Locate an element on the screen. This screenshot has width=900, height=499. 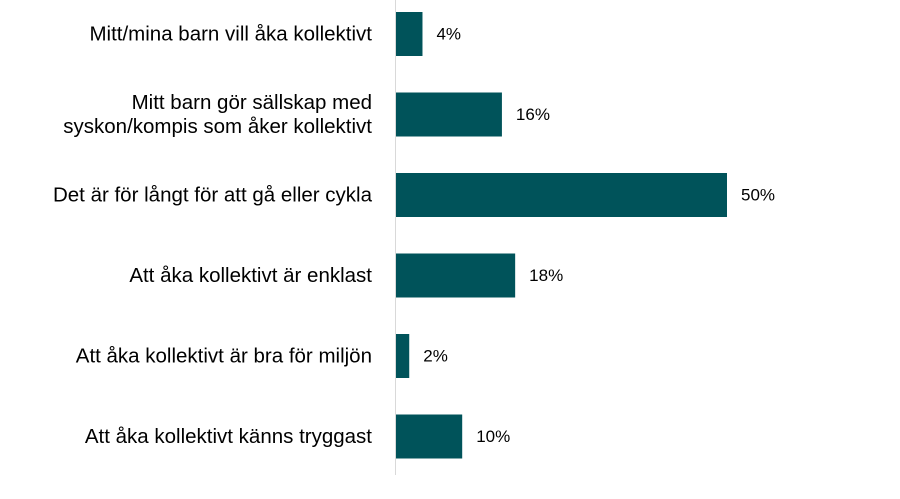
data-label: 10% is located at coordinates (493, 436).